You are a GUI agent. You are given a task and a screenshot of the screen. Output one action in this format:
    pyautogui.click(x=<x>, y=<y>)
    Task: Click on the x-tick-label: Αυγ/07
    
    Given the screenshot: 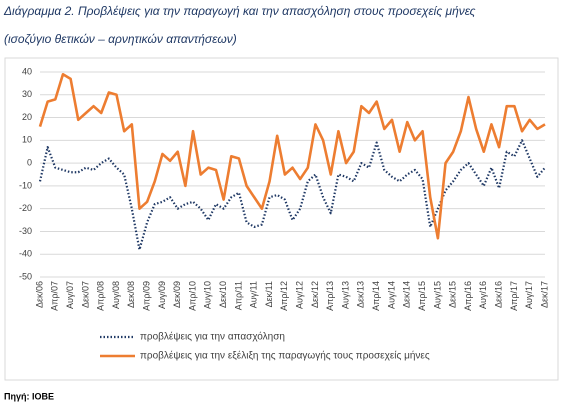 What is the action you would take?
    pyautogui.click(x=70, y=295)
    